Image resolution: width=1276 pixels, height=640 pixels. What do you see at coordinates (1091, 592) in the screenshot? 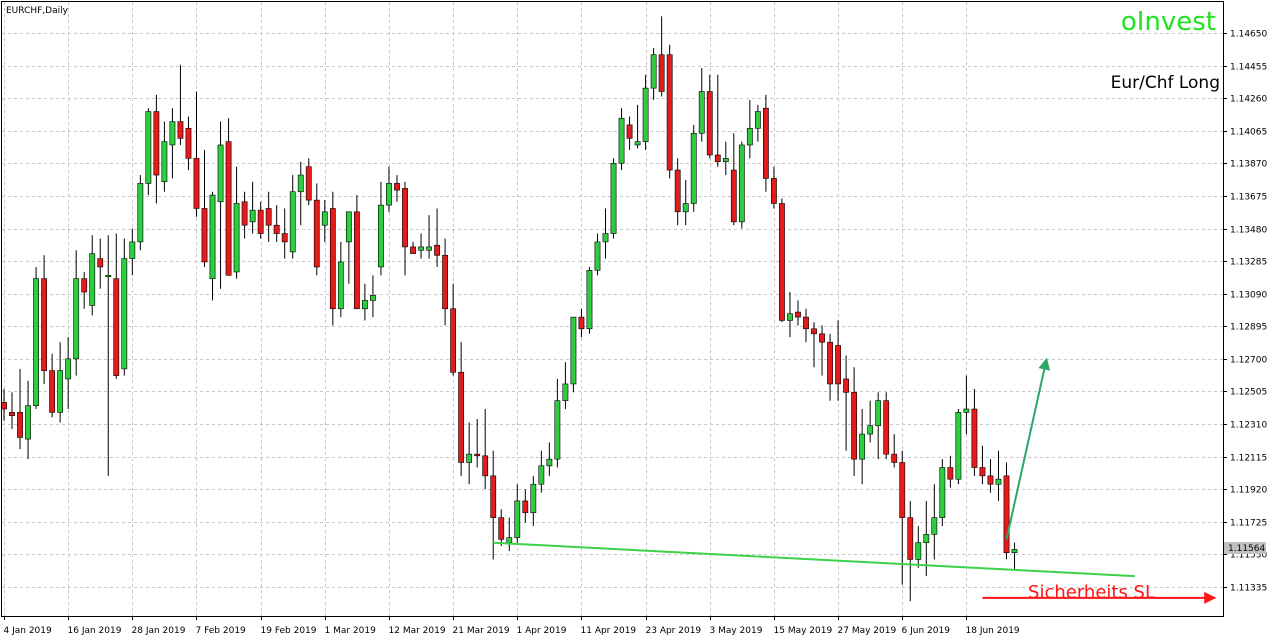
I see `stop-loss-label: Sicherheits SL` at bounding box center [1091, 592].